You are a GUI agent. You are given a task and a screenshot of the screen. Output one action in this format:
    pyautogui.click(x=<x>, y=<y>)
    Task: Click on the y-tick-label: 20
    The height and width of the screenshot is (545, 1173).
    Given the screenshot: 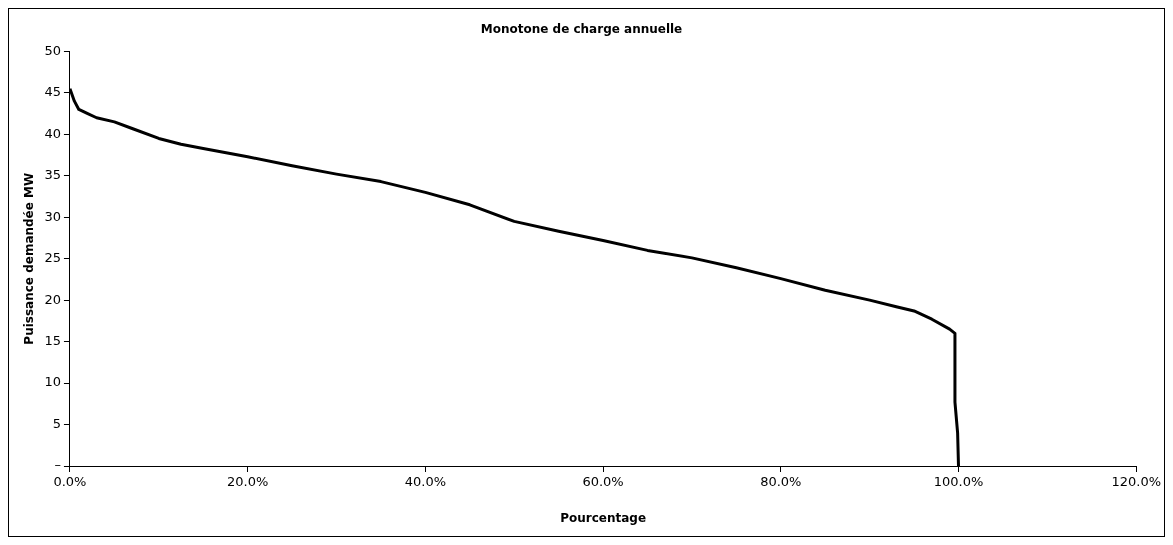 What is the action you would take?
    pyautogui.click(x=52, y=299)
    